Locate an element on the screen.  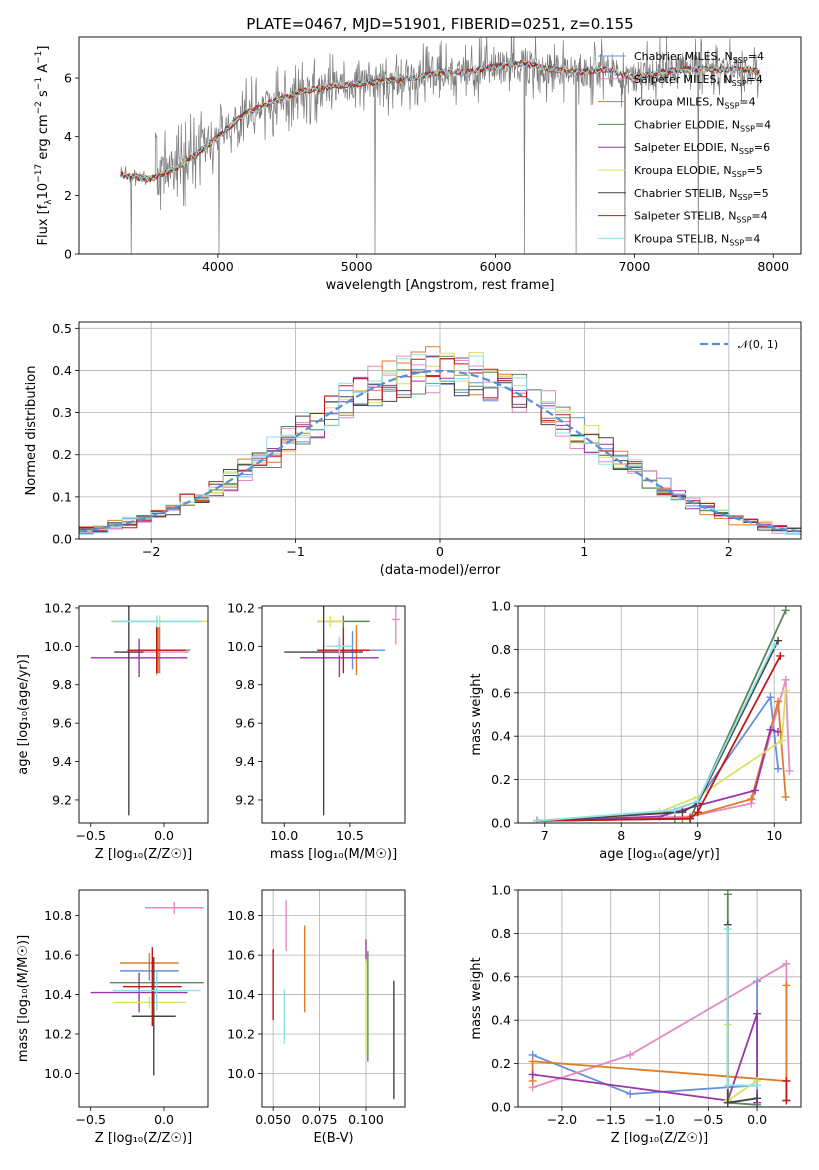
massweight_vs_age-ytick-label: 0.0 is located at coordinates (501, 823).